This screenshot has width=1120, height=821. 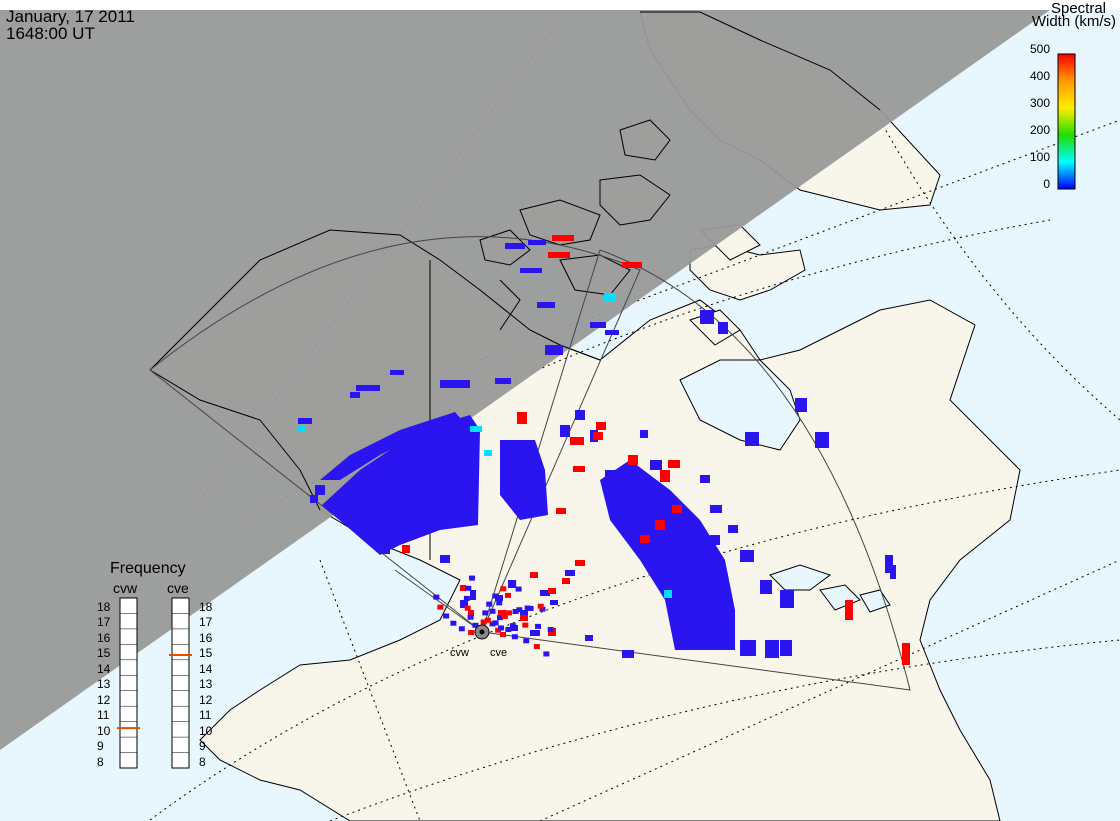 What do you see at coordinates (180, 683) in the screenshot?
I see `cve-frequency-bar` at bounding box center [180, 683].